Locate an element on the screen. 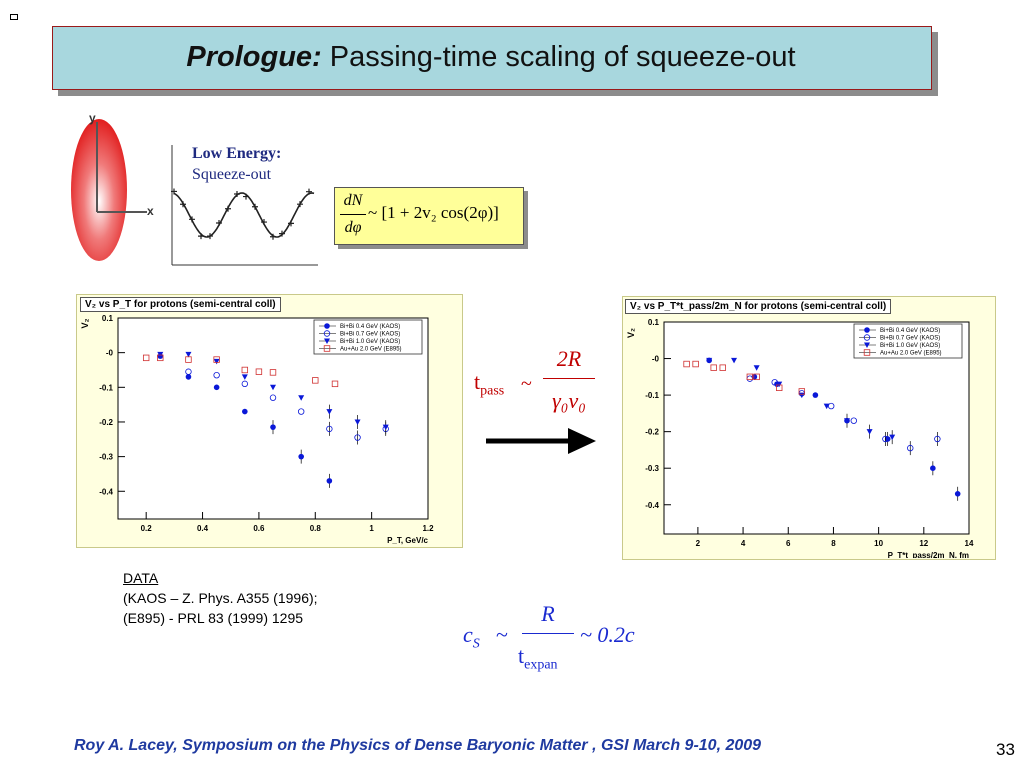 This screenshot has width=1024, height=768. y-tick-label: -0.1 is located at coordinates (106, 387).